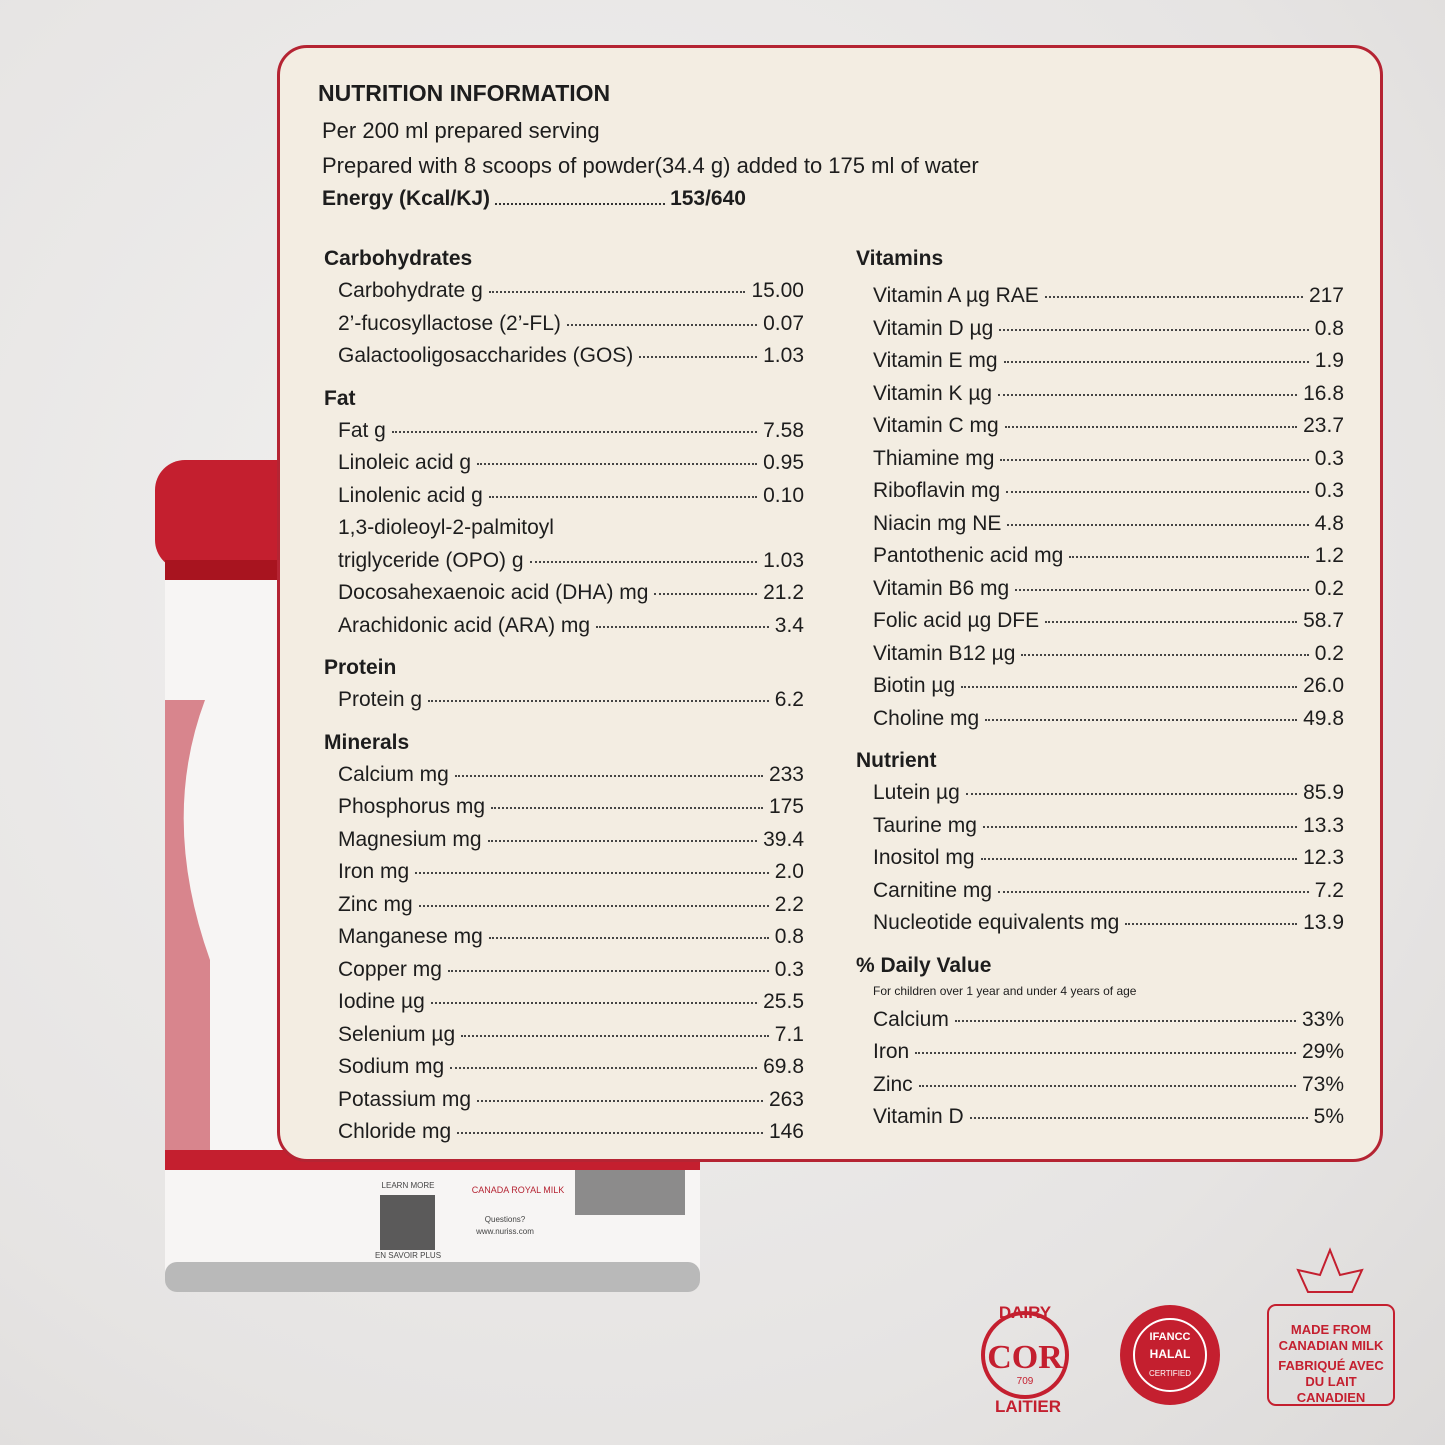  I want to click on nutrient-row: Nucleotide equivalents mg 13.9, so click(1100, 923).